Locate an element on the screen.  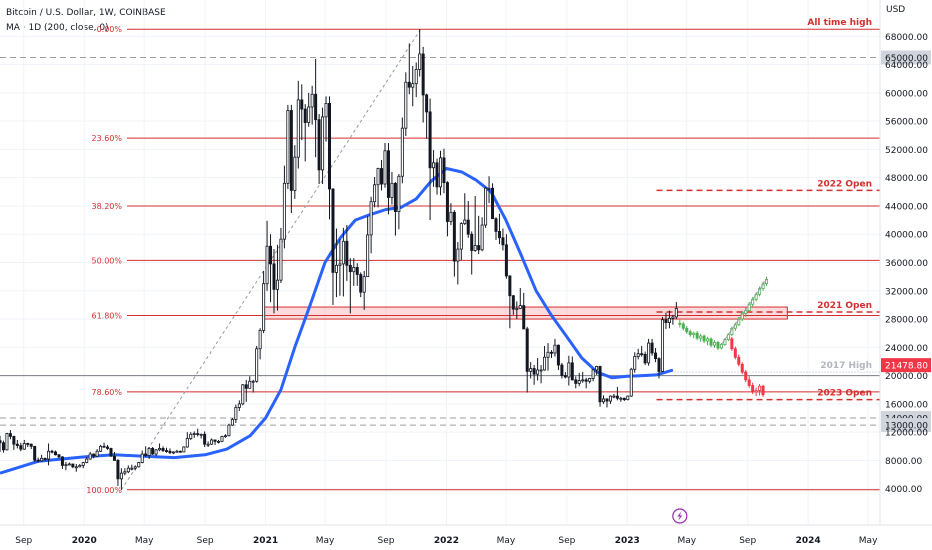
price-tick-label: 12000.00 is located at coordinates (906, 434).